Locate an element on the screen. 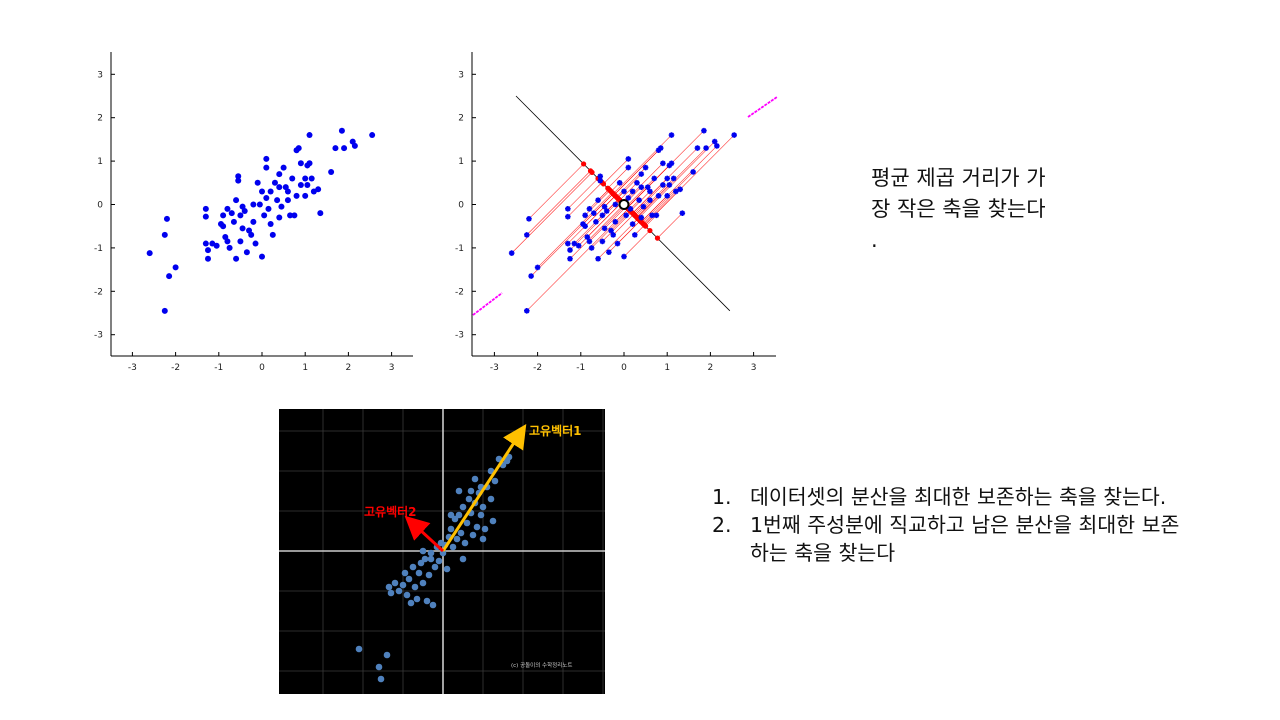 Image resolution: width=1280 pixels, height=720 pixels. projection-axis-line is located at coordinates (623, 203).